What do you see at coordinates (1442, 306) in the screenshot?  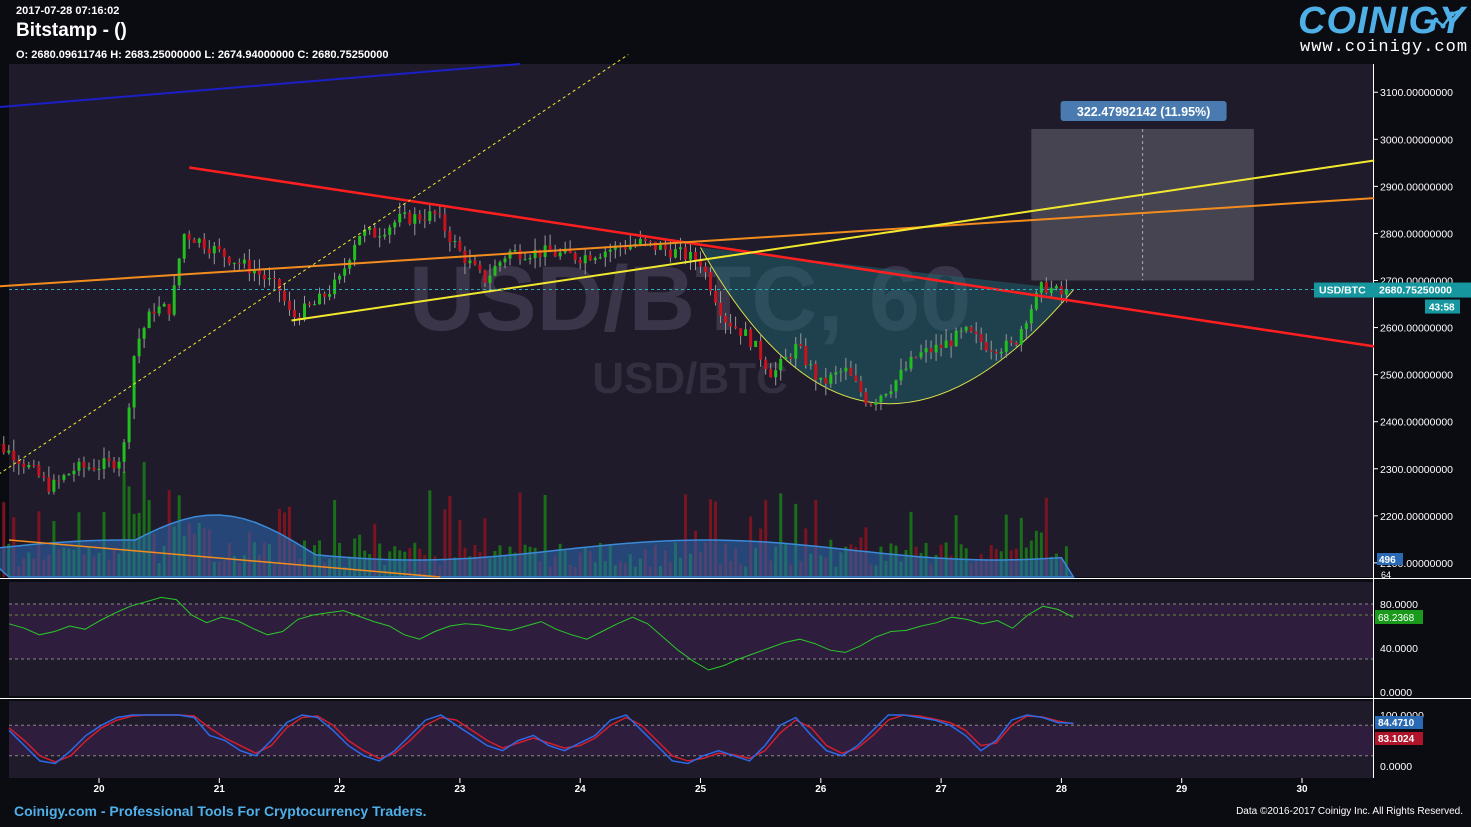 I see `countdown-tag` at bounding box center [1442, 306].